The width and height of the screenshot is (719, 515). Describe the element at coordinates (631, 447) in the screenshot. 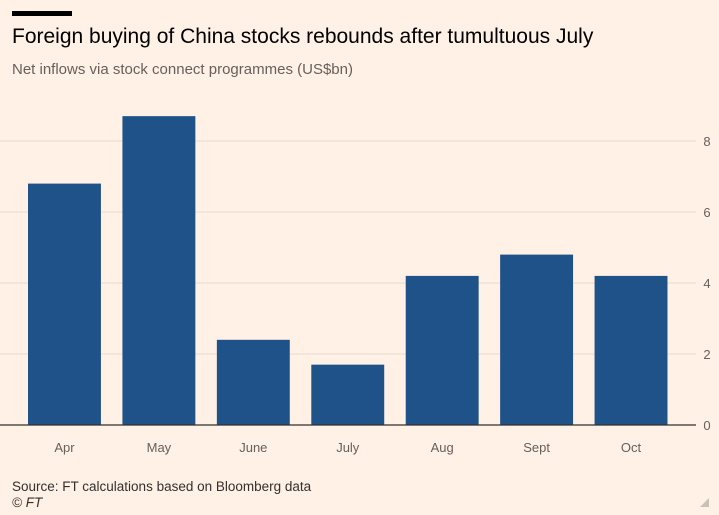

I see `x-tick-label: Oct` at that location.